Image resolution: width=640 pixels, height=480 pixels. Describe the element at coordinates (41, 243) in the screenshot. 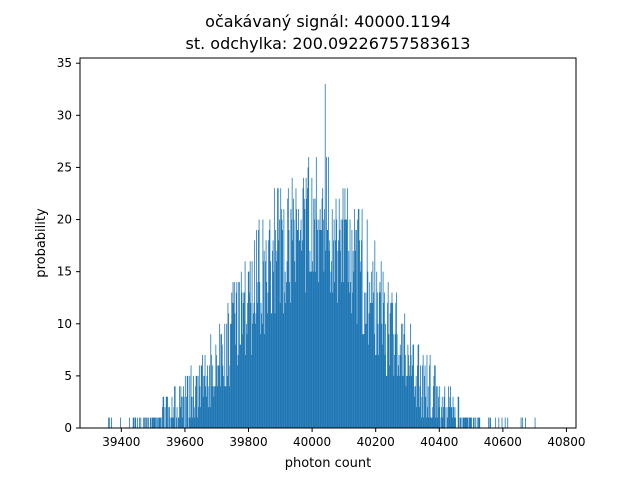

I see `y-axis-label: probability` at that location.